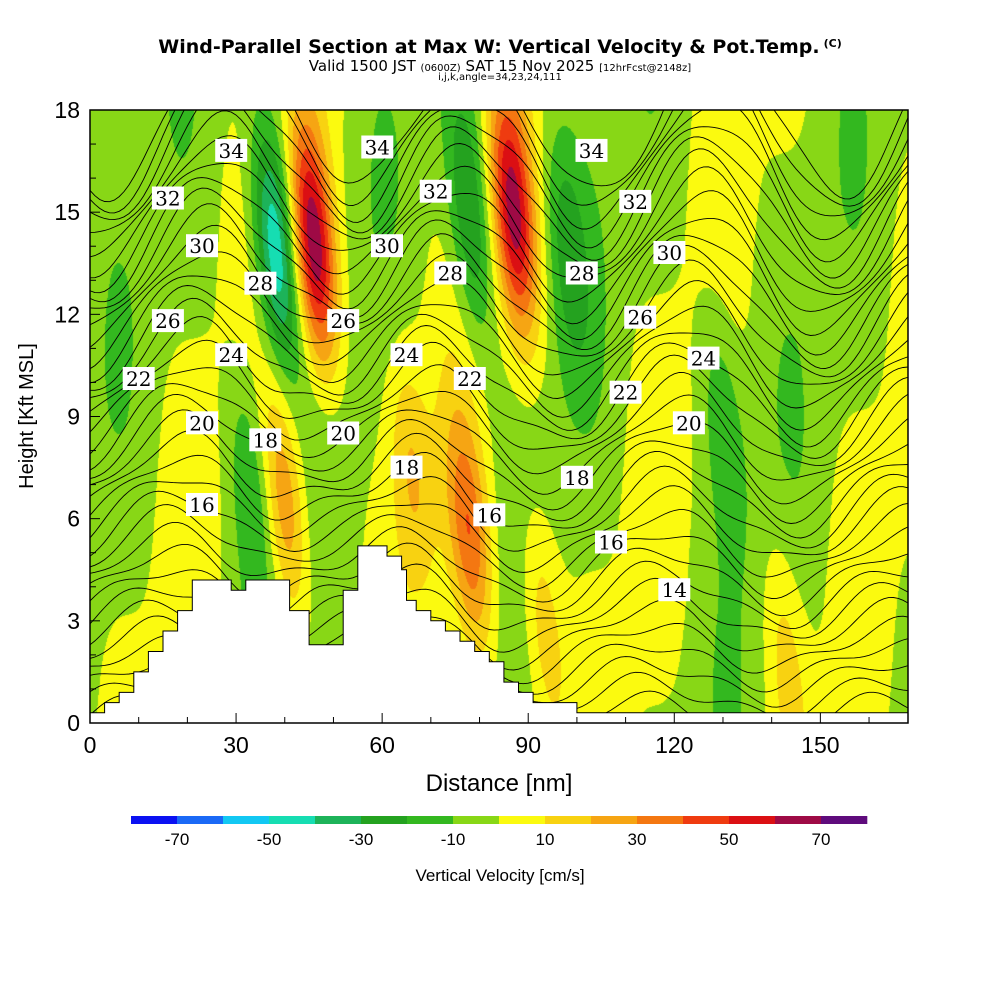 The width and height of the screenshot is (1000, 1000). Describe the element at coordinates (499, 875) in the screenshot. I see `colorbar-label: Vertical Velocity [cm/s]` at that location.